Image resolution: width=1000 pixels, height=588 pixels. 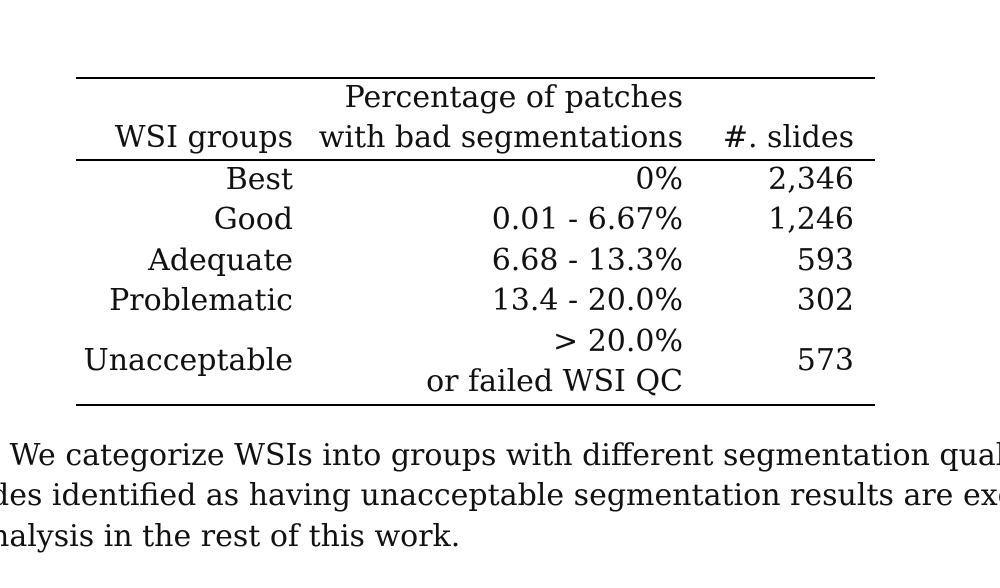 I want to click on table-row-slides: 2,346, so click(x=811, y=179).